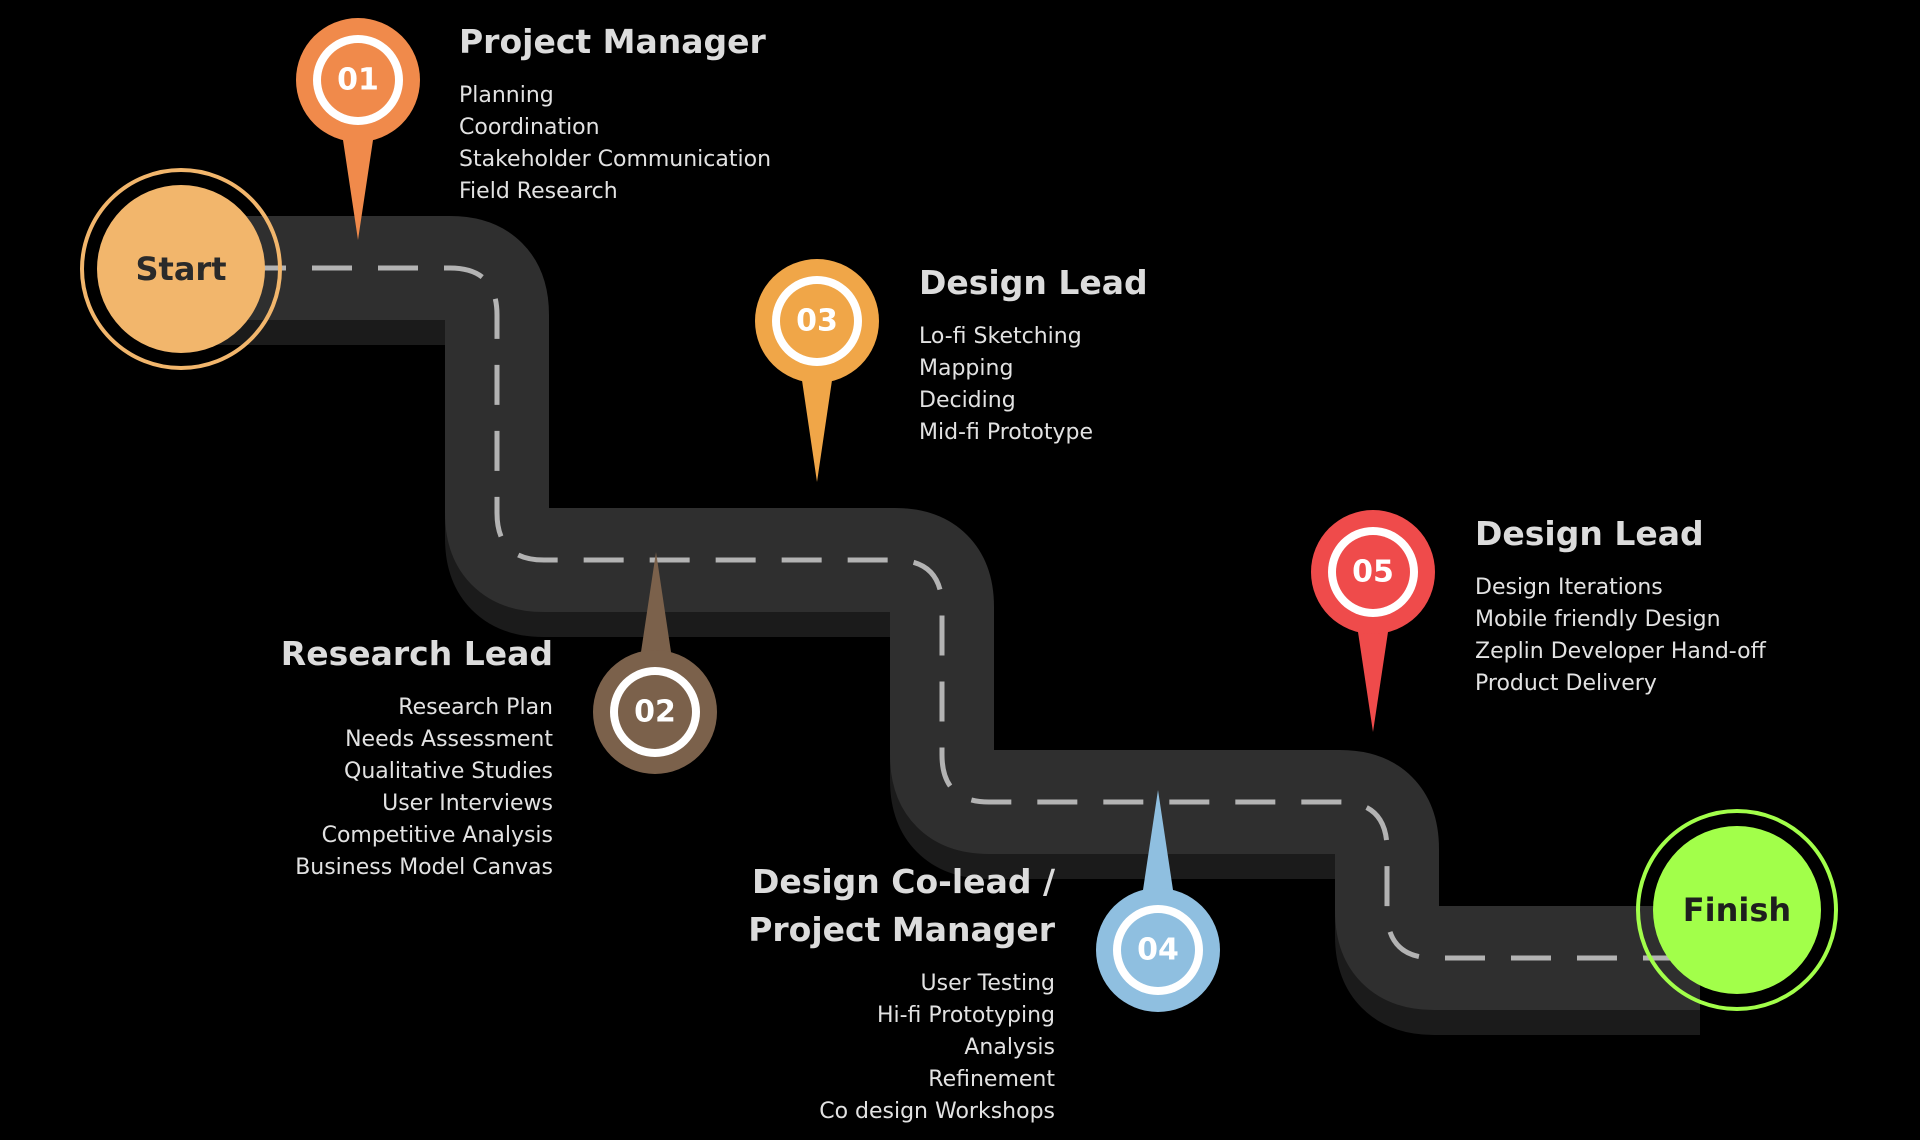  I want to click on list-item: Lo-fi Sketching, so click(1000, 336).